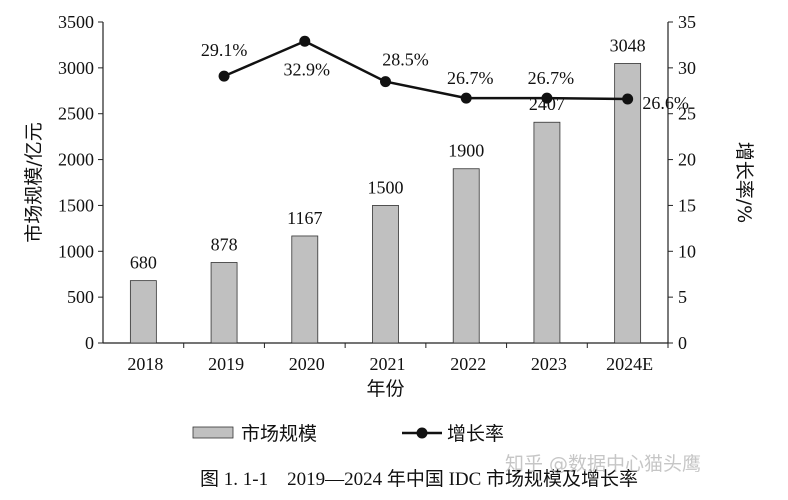  What do you see at coordinates (388, 364) in the screenshot?
I see `x-tick-label: 2021` at bounding box center [388, 364].